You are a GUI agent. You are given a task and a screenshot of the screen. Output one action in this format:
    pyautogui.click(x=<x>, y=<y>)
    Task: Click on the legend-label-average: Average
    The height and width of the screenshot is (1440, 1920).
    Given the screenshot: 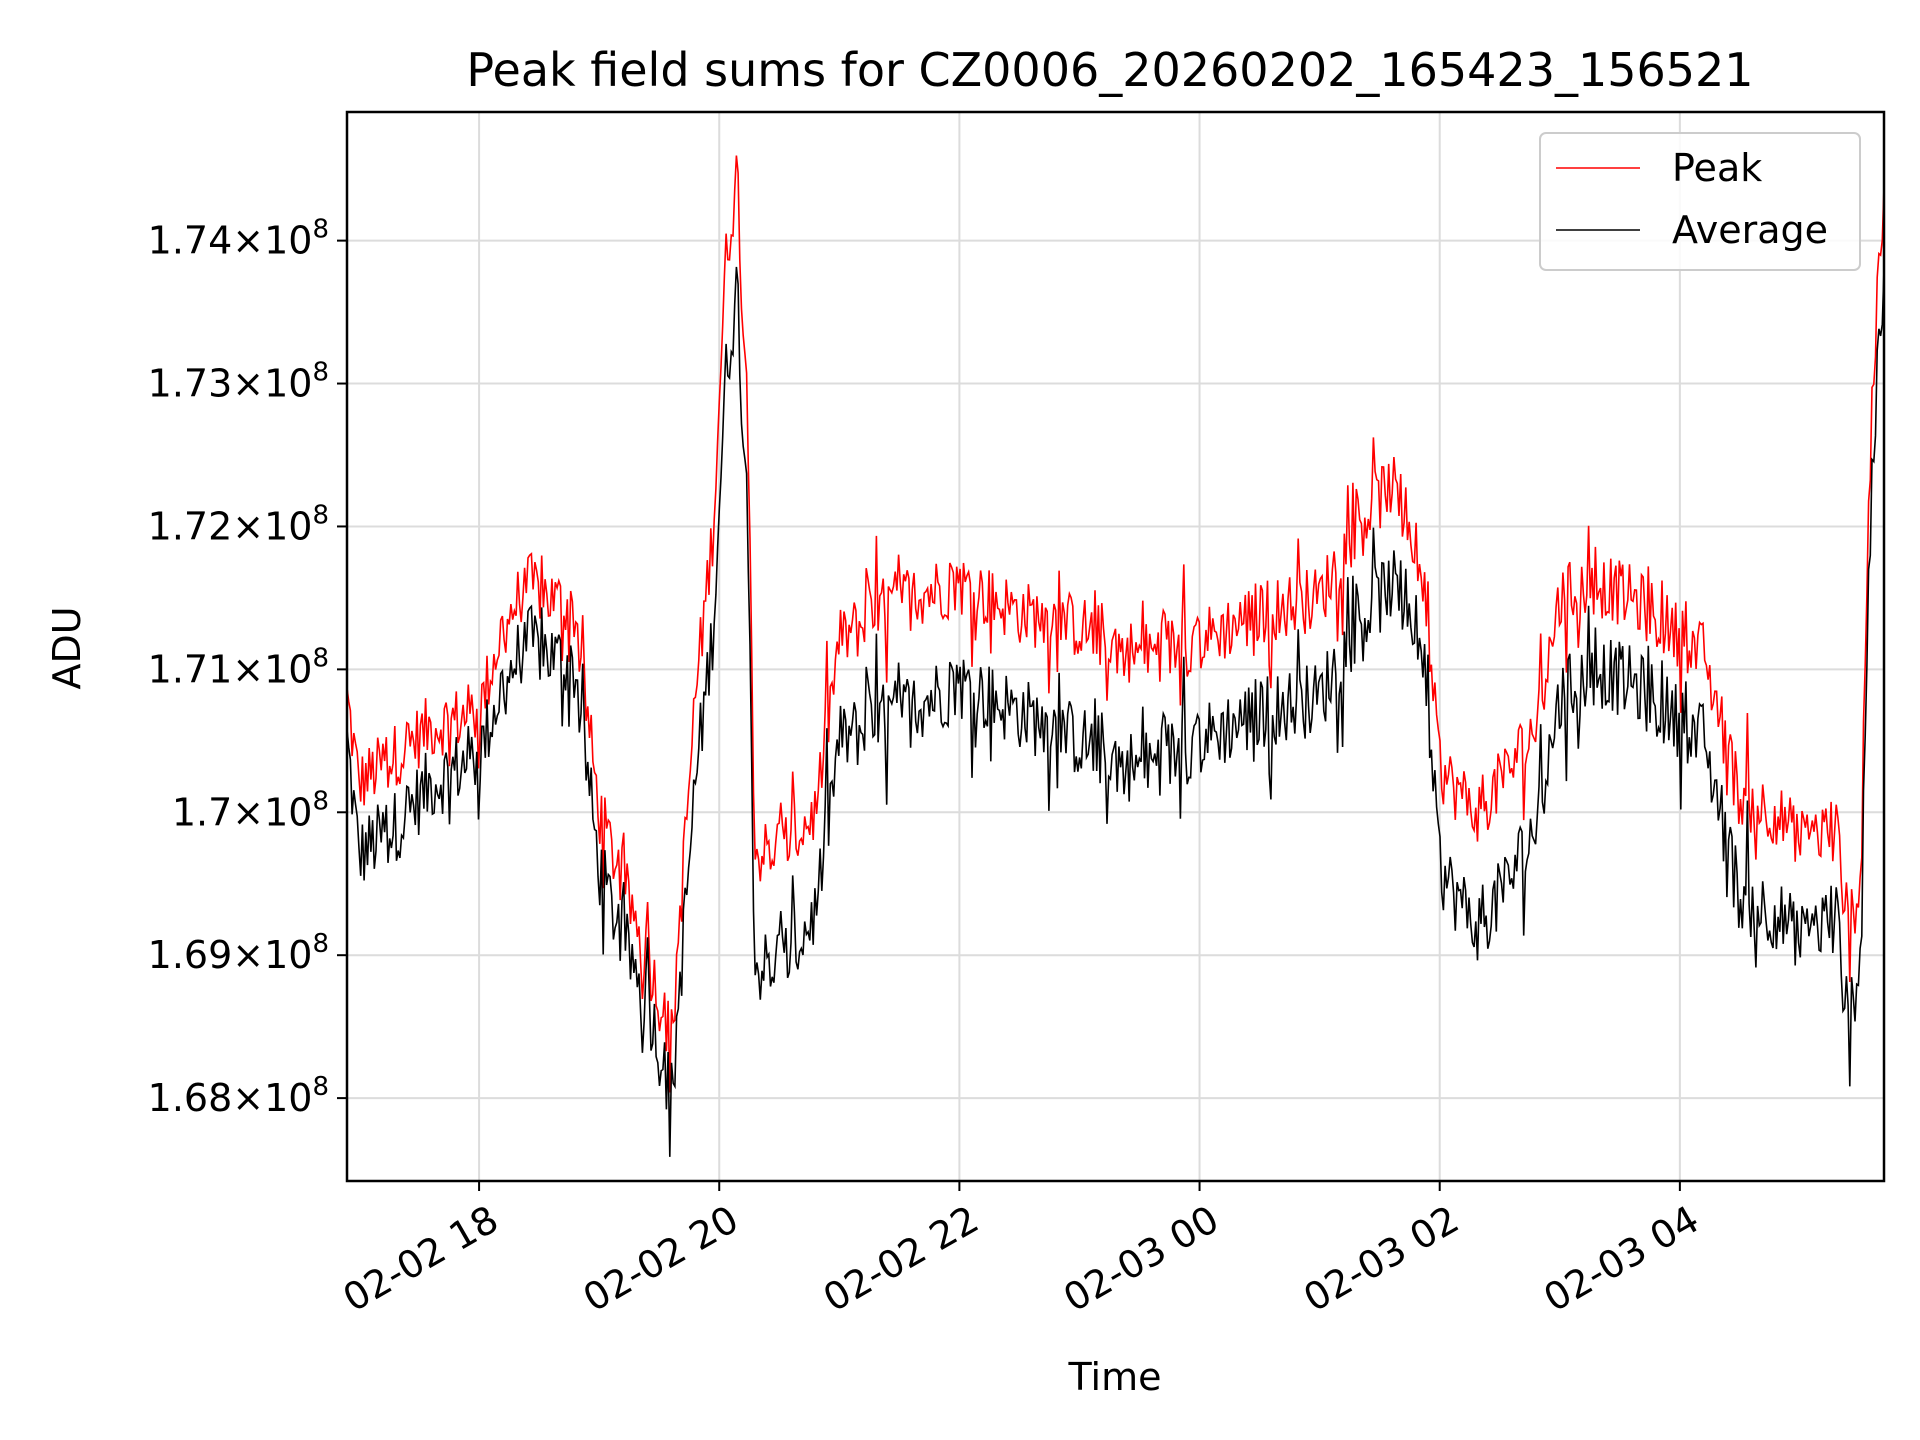 What is the action you would take?
    pyautogui.click(x=1750, y=230)
    